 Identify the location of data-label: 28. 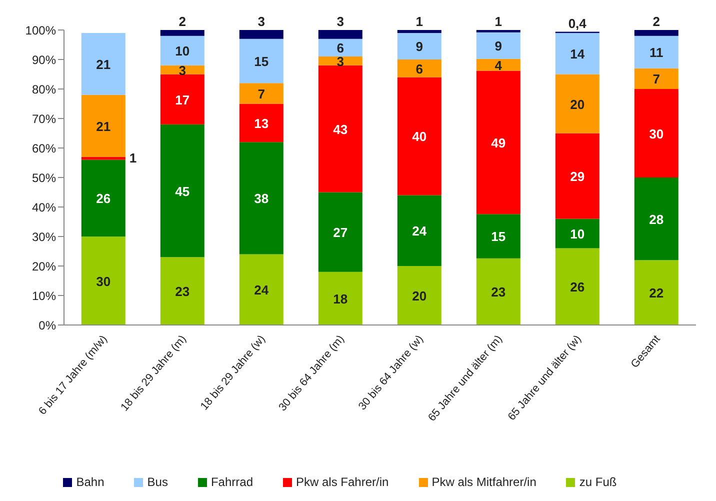
(656, 219).